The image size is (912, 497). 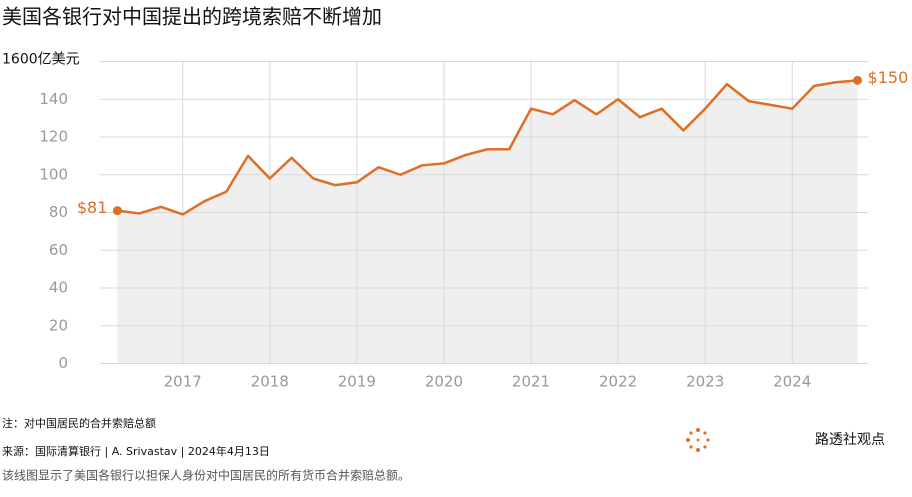 I want to click on note: 注：对中国居民的合并索赔总额, so click(x=79, y=423).